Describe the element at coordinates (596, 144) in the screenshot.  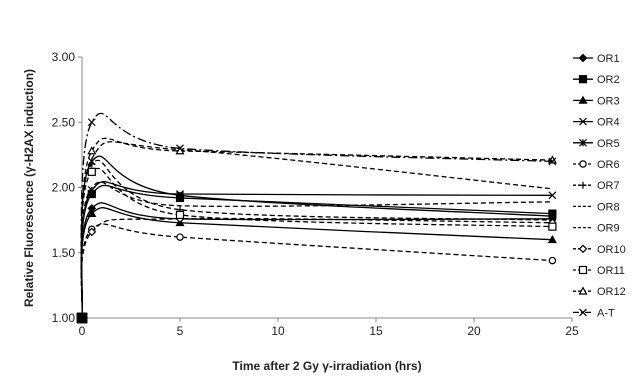
I see `legend-item-or5: OR5` at that location.